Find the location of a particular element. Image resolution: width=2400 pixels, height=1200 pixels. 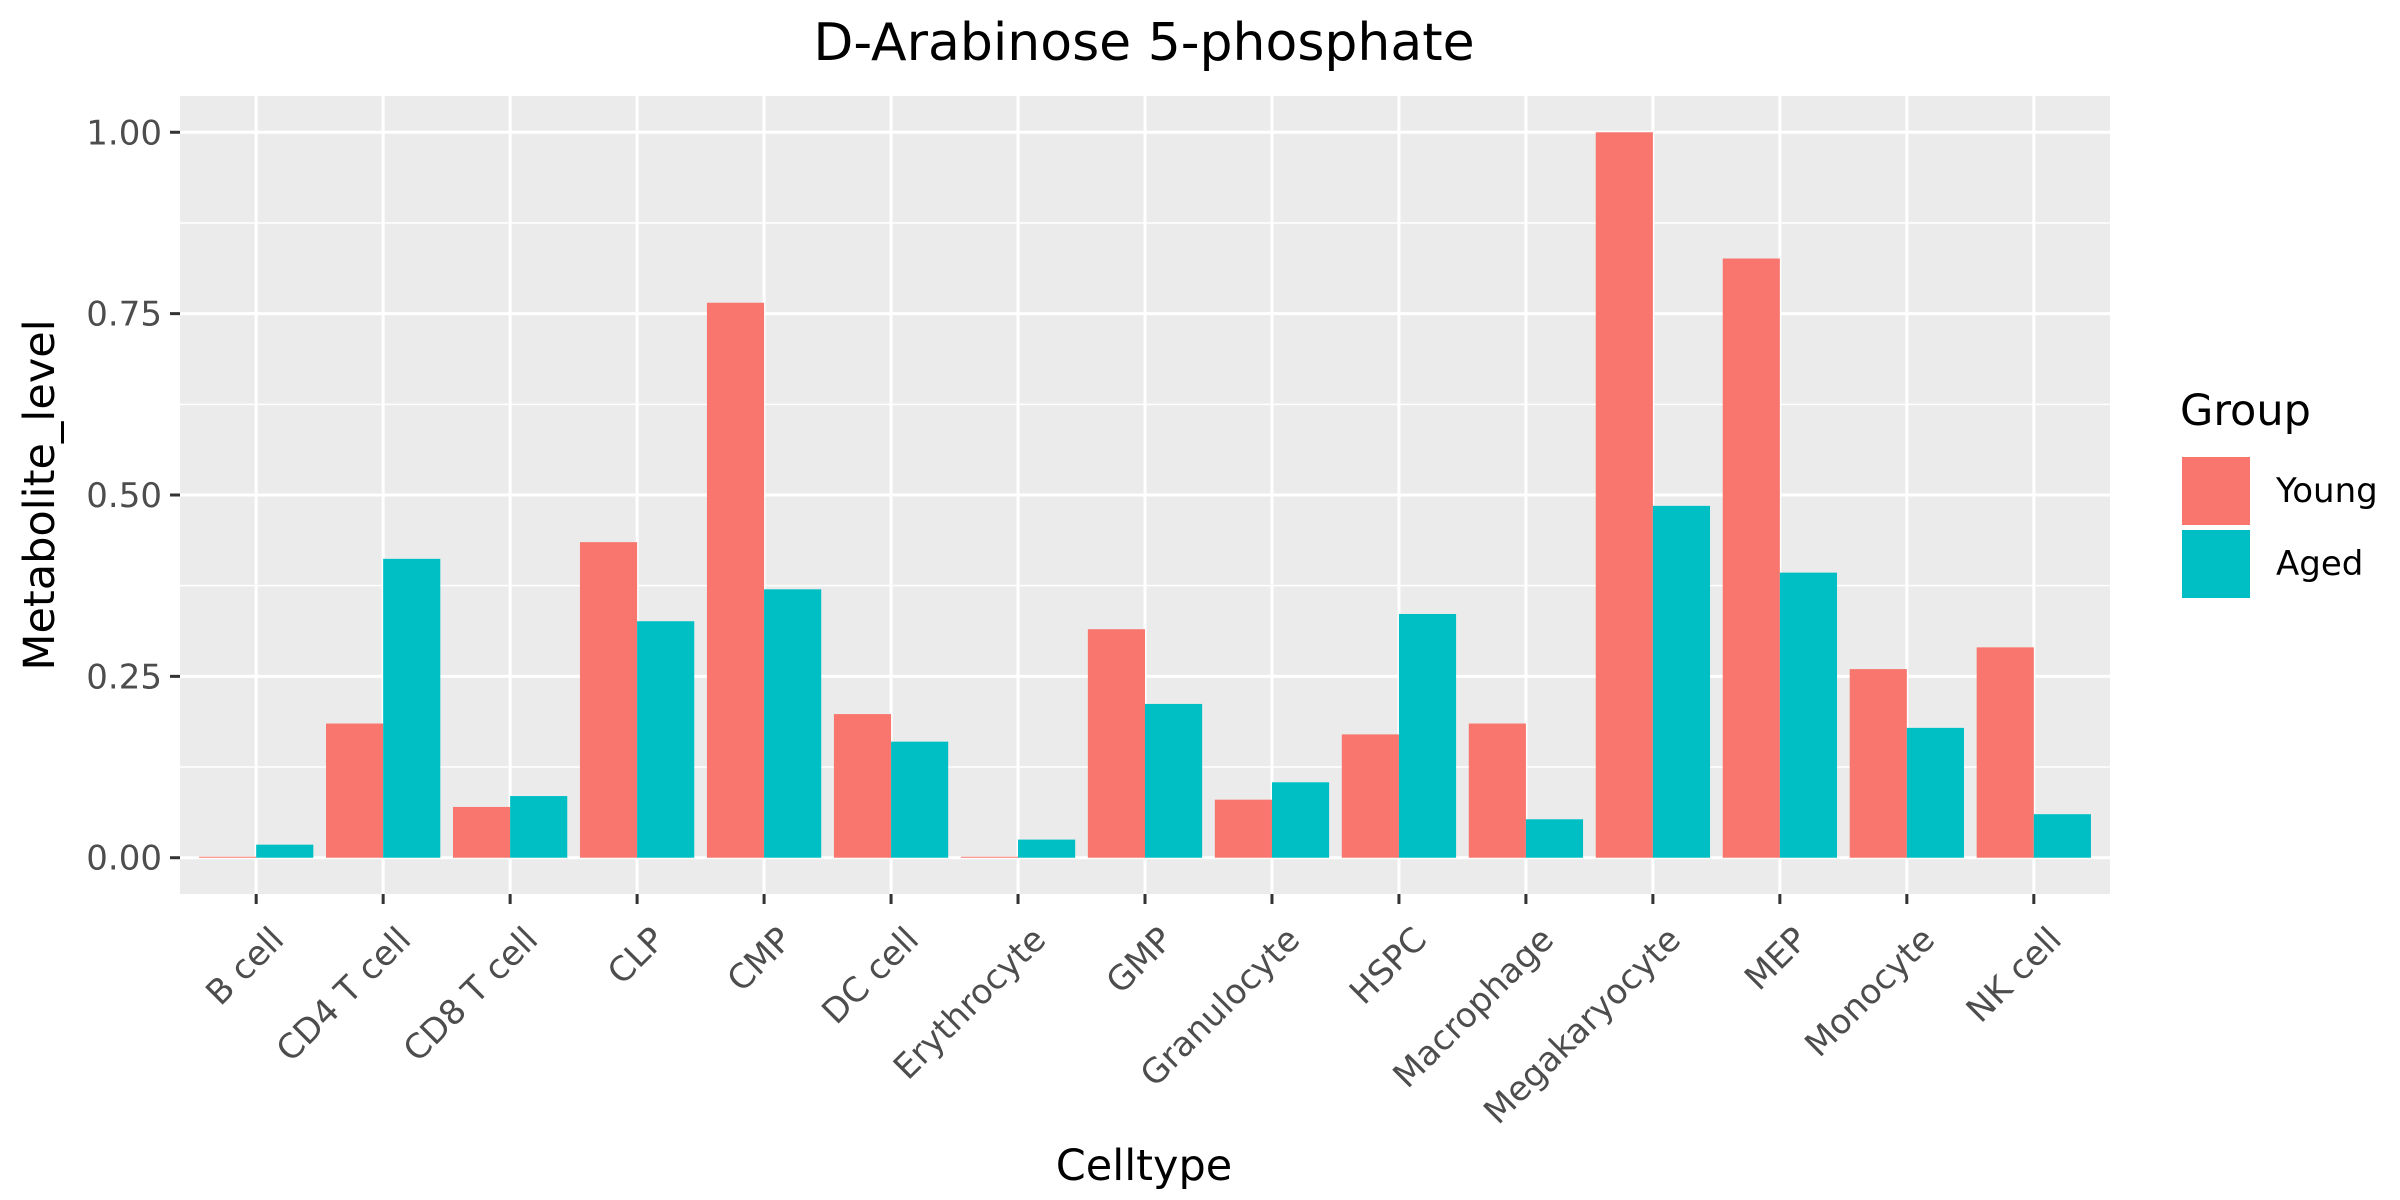

x-tick-label: CLP is located at coordinates (636, 956).